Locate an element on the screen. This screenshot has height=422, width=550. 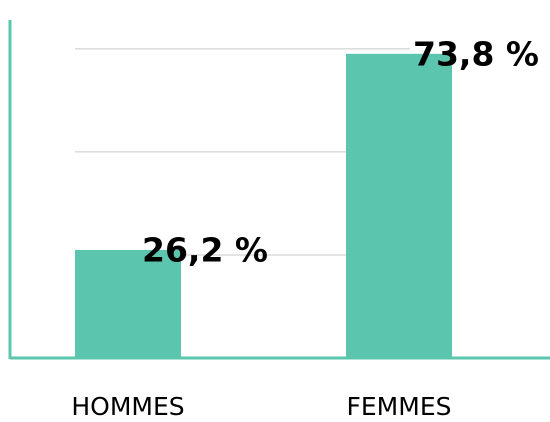
value-label: 26,2 % is located at coordinates (205, 250).